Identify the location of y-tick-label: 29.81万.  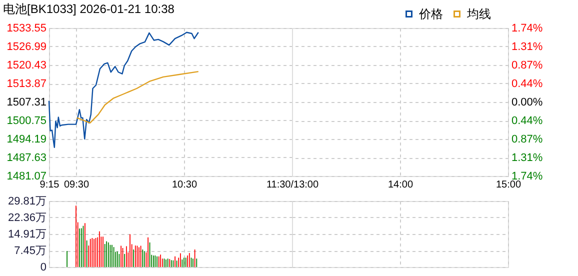
(27, 202).